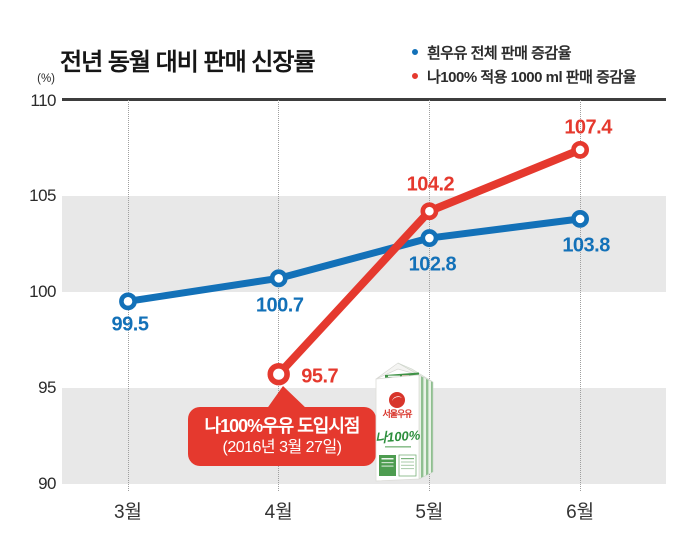 This screenshot has height=549, width=700. I want to click on annotation-callout: 나100%우유 도입시점 (2016년 3월 27일), so click(282, 436).